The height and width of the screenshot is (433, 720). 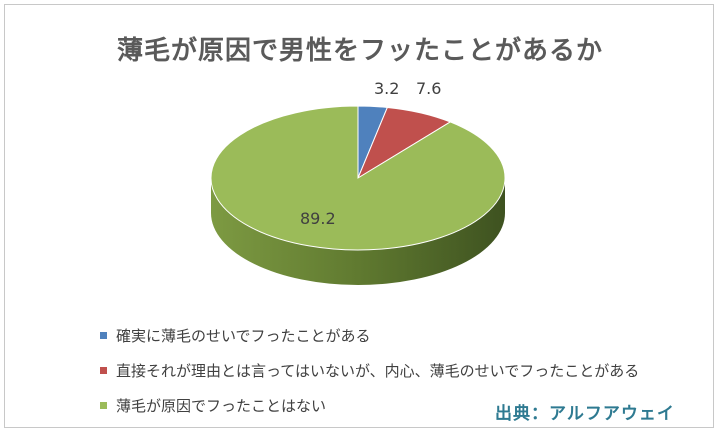 I want to click on slice-value-label: 7.6, so click(x=428, y=88).